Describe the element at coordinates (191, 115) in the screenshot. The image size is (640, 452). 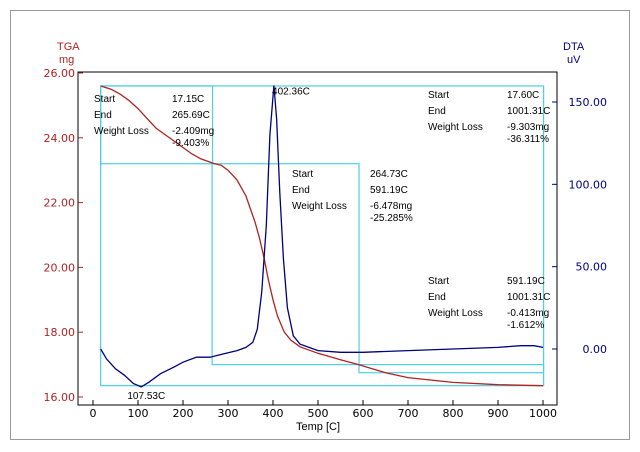
I see `annotation-value: 265.69C` at that location.